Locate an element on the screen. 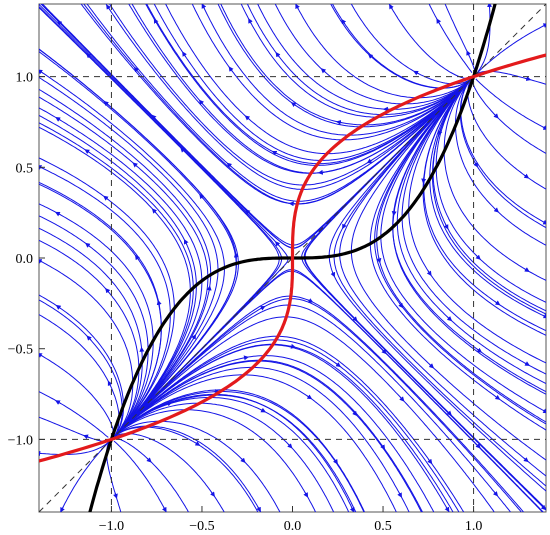 This screenshot has width=550, height=535. x-tick-label-2: 0.0 is located at coordinates (293, 526).